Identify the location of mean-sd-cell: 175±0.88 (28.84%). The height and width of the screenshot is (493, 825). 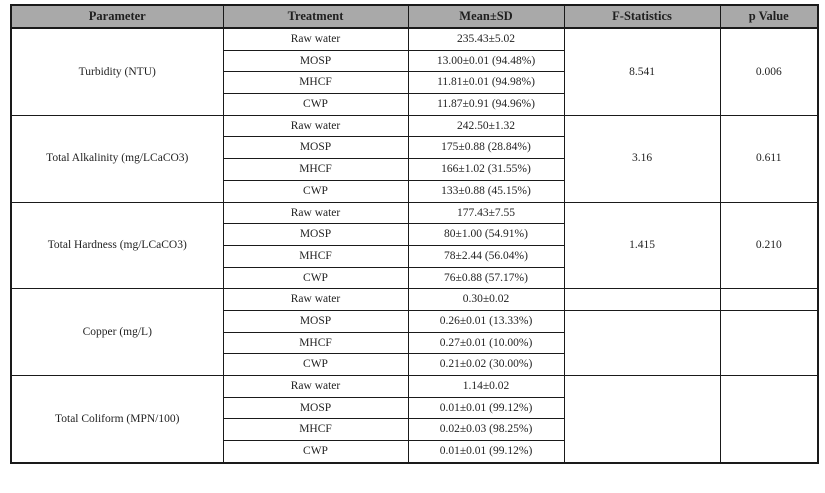
(486, 148).